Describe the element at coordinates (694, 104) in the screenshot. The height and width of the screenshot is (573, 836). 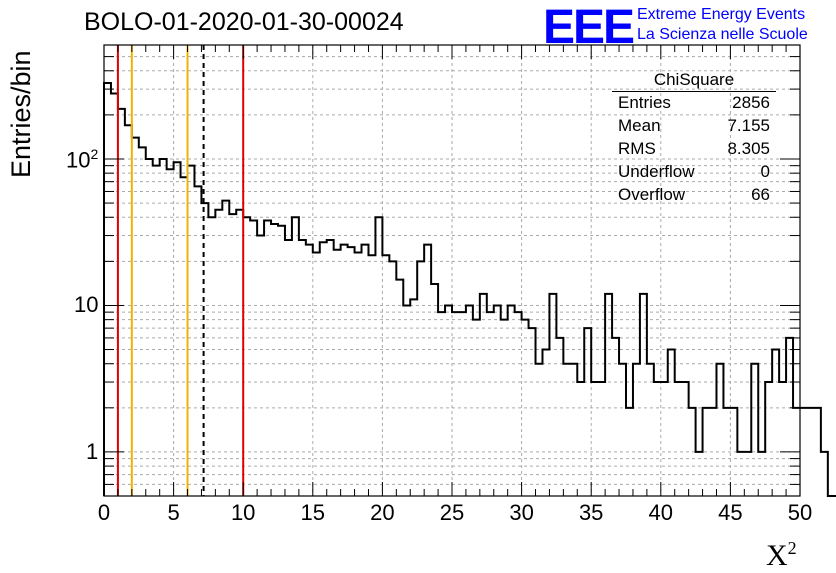
I see `stats-row: Entries 2856` at that location.